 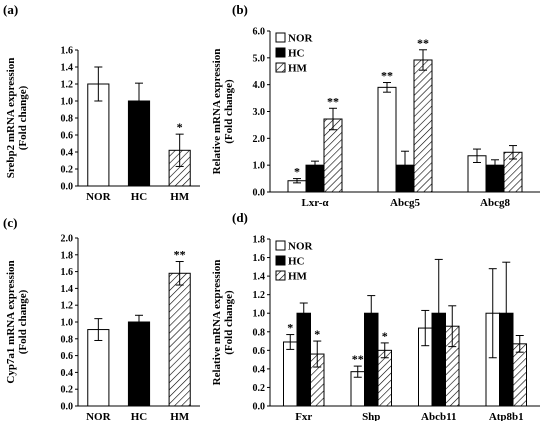 I want to click on category-label: Abcg5, so click(x=405, y=203).